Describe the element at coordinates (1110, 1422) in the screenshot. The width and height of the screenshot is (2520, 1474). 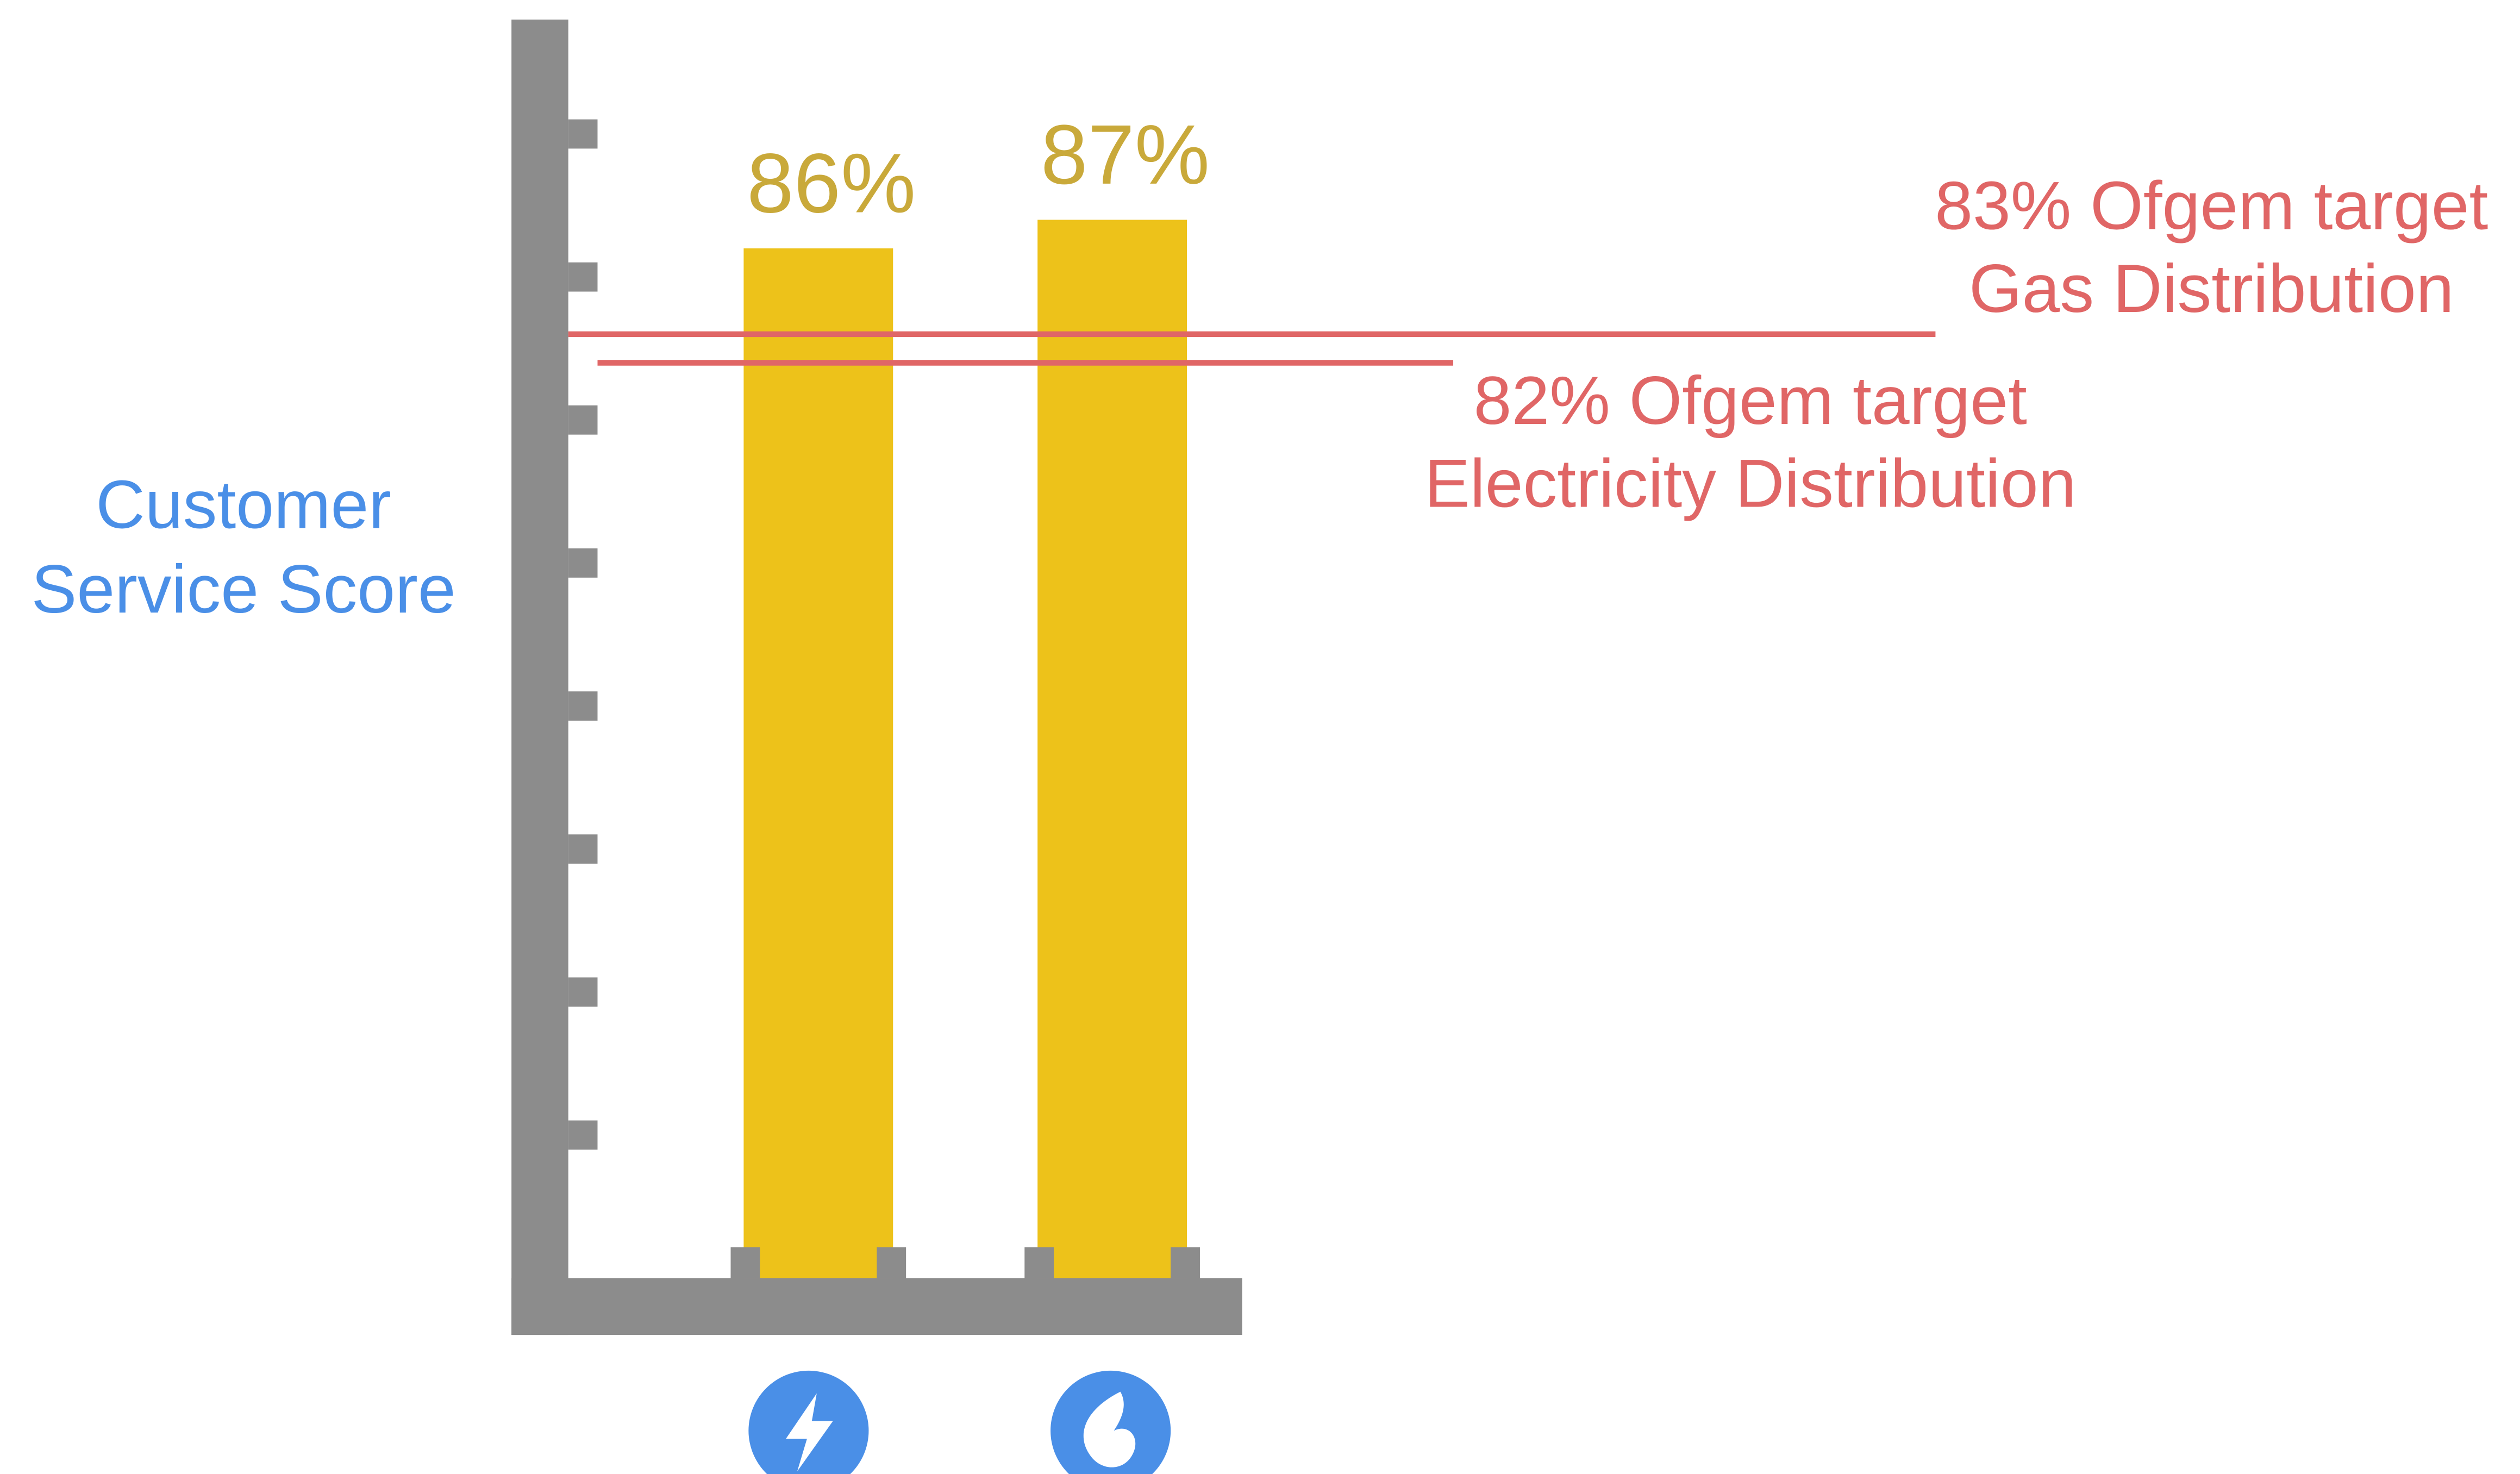
I see `gas-icon` at that location.